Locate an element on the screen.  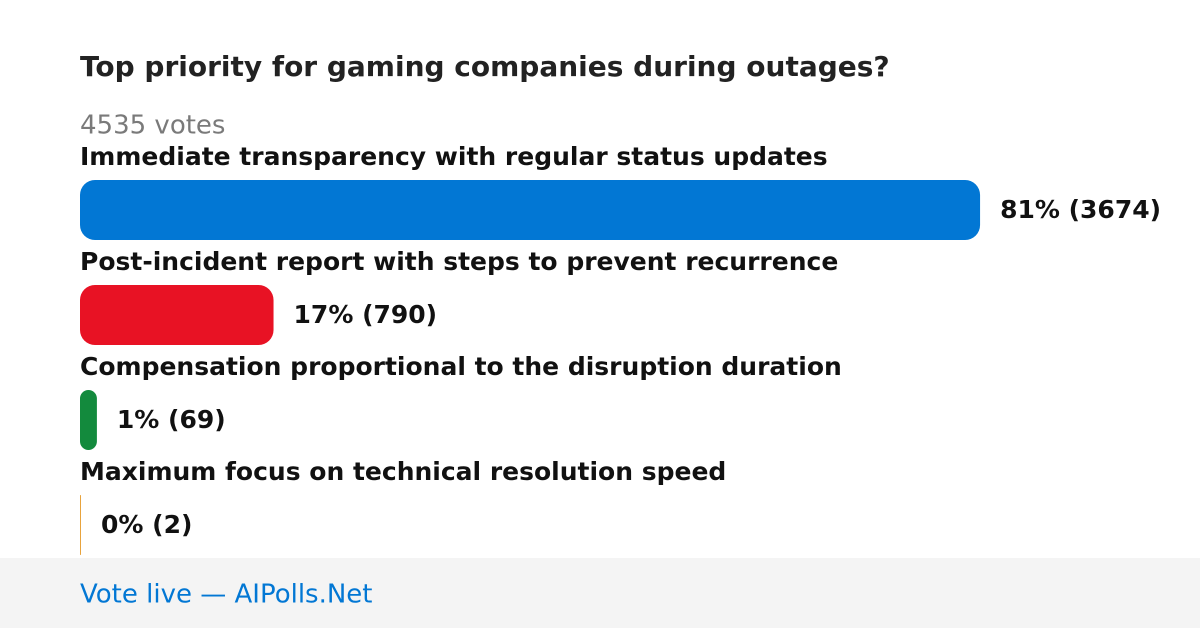
value-label: 17% (790) is located at coordinates (366, 314).